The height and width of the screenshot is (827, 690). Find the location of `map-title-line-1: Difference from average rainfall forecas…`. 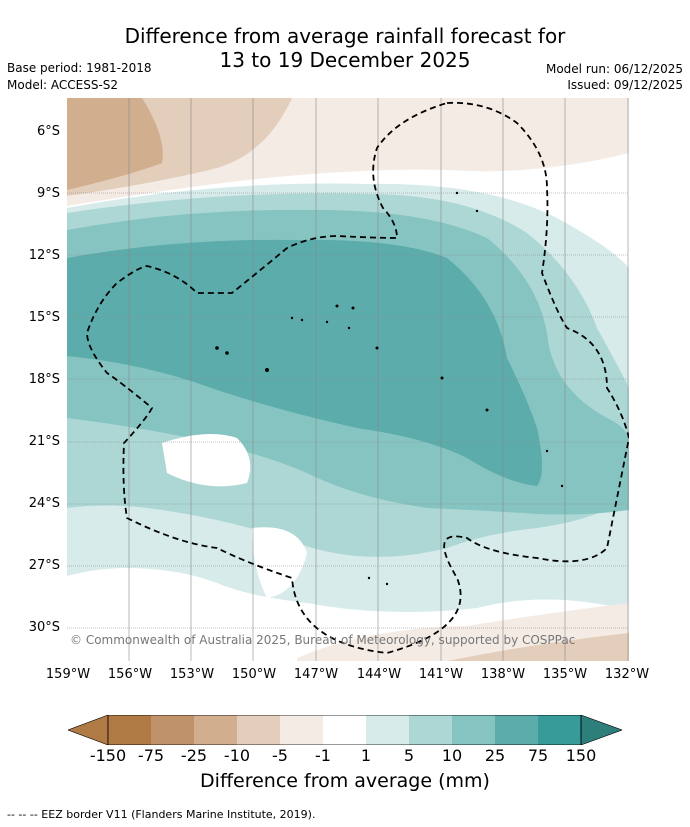

map-title-line-1: Difference from average rainfall forecas… is located at coordinates (345, 36).